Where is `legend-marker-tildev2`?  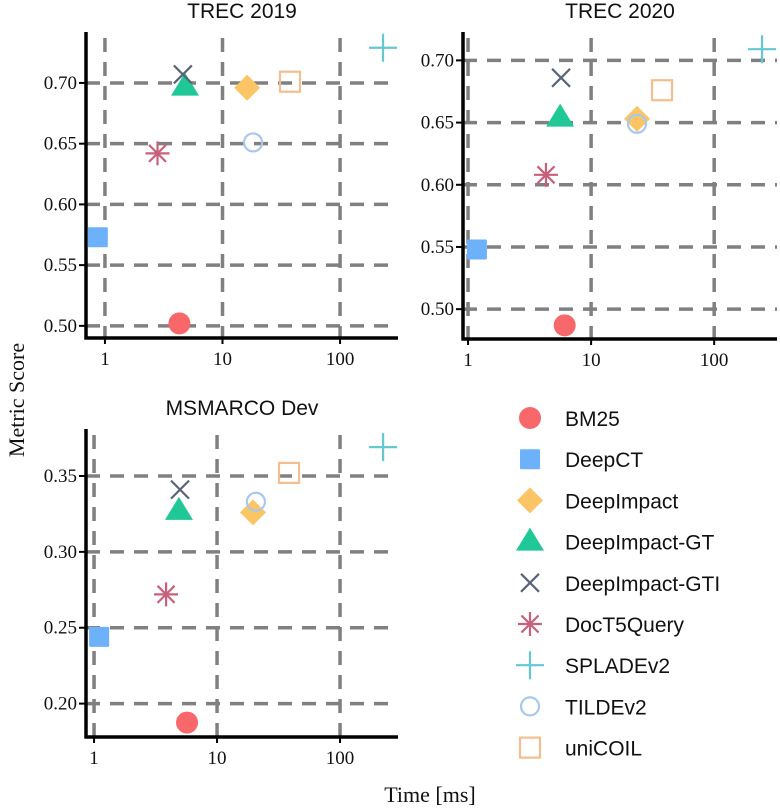
legend-marker-tildev2 is located at coordinates (530, 706).